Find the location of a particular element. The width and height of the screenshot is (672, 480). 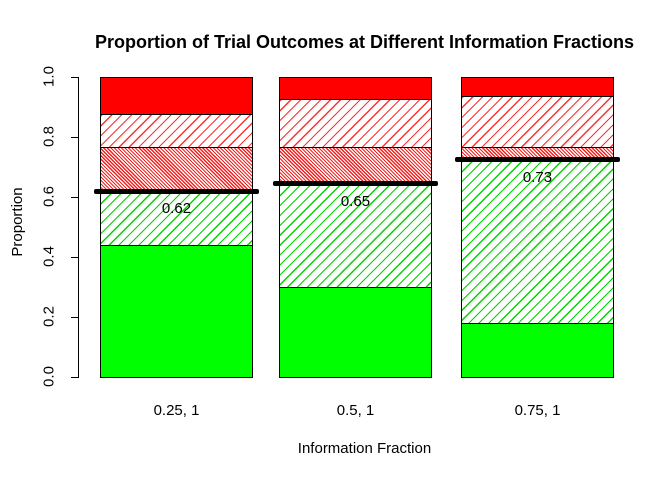

threshold-value-label: 0.62 is located at coordinates (176, 208).